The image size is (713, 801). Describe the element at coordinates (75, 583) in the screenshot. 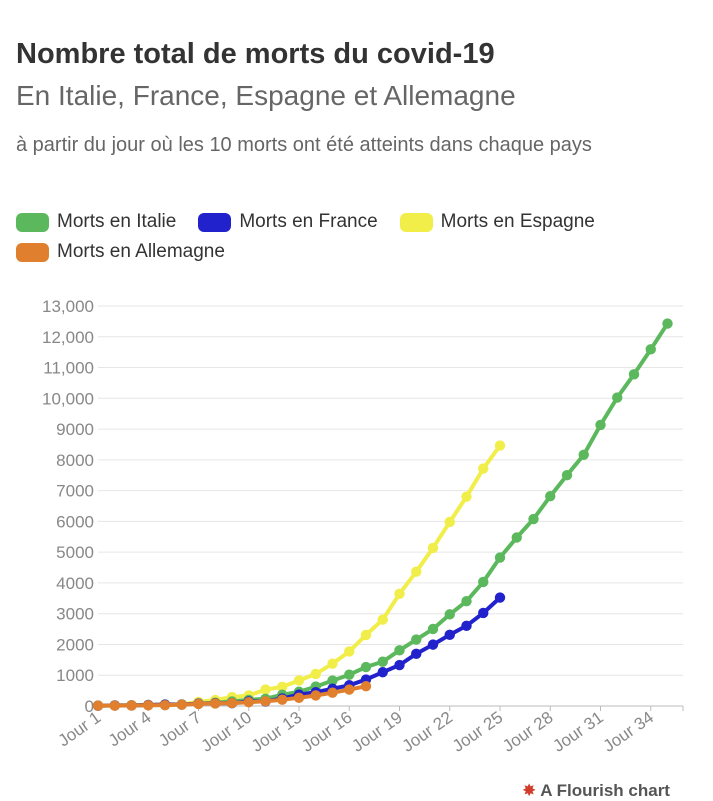

I see `y-tick-label: 4000` at that location.